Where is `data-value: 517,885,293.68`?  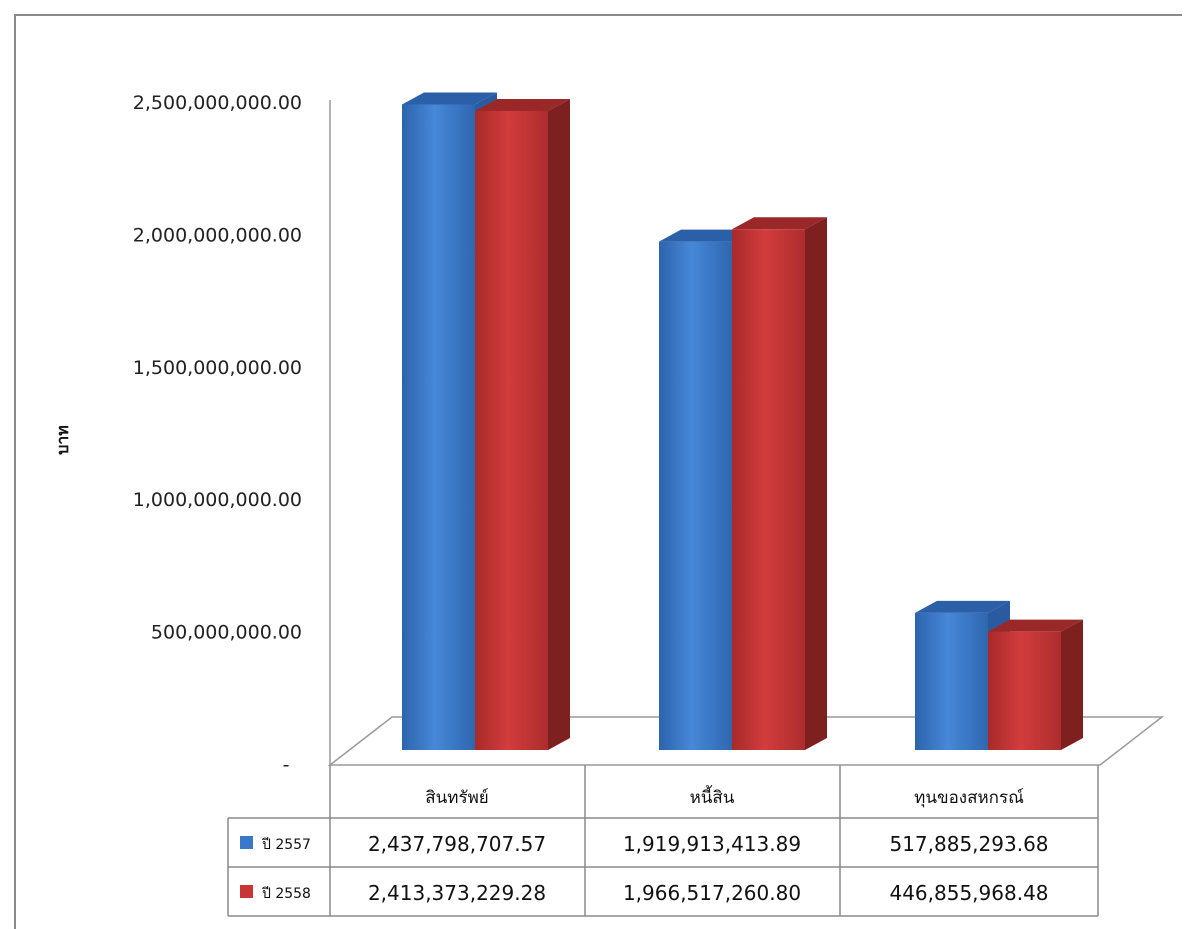
data-value: 517,885,293.68 is located at coordinates (968, 844).